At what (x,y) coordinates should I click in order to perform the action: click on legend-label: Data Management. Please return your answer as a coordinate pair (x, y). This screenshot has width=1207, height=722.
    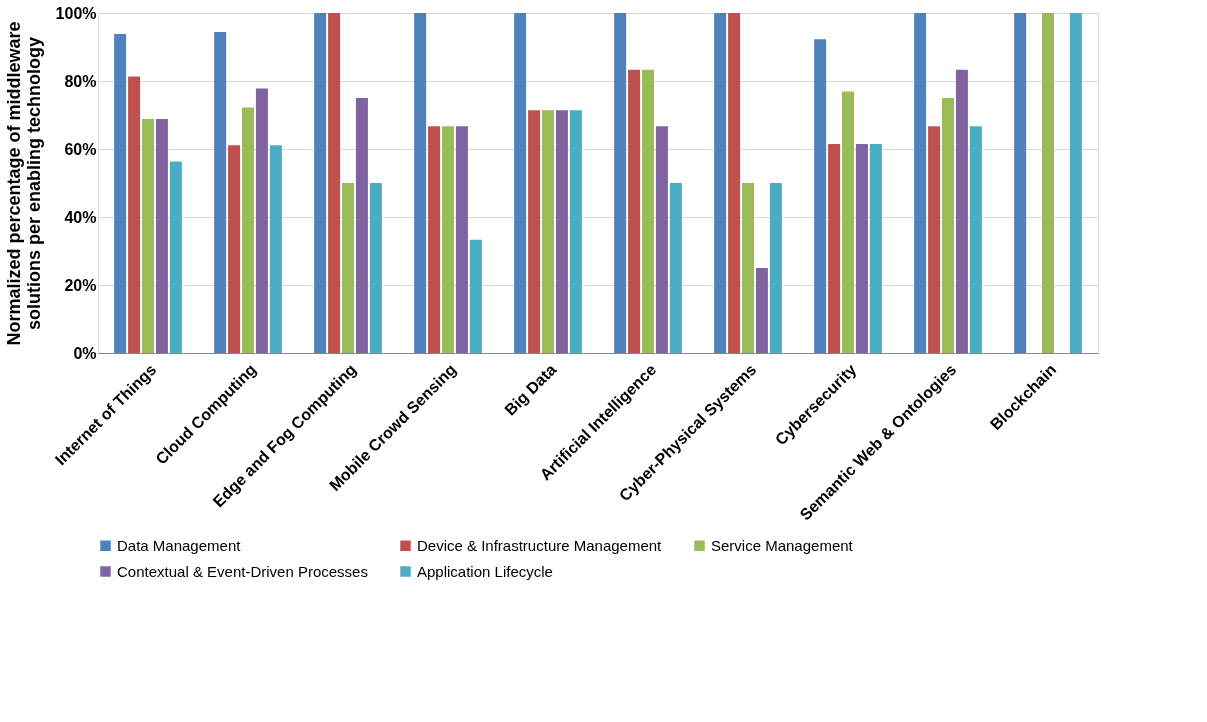
    Looking at the image, I should click on (179, 545).